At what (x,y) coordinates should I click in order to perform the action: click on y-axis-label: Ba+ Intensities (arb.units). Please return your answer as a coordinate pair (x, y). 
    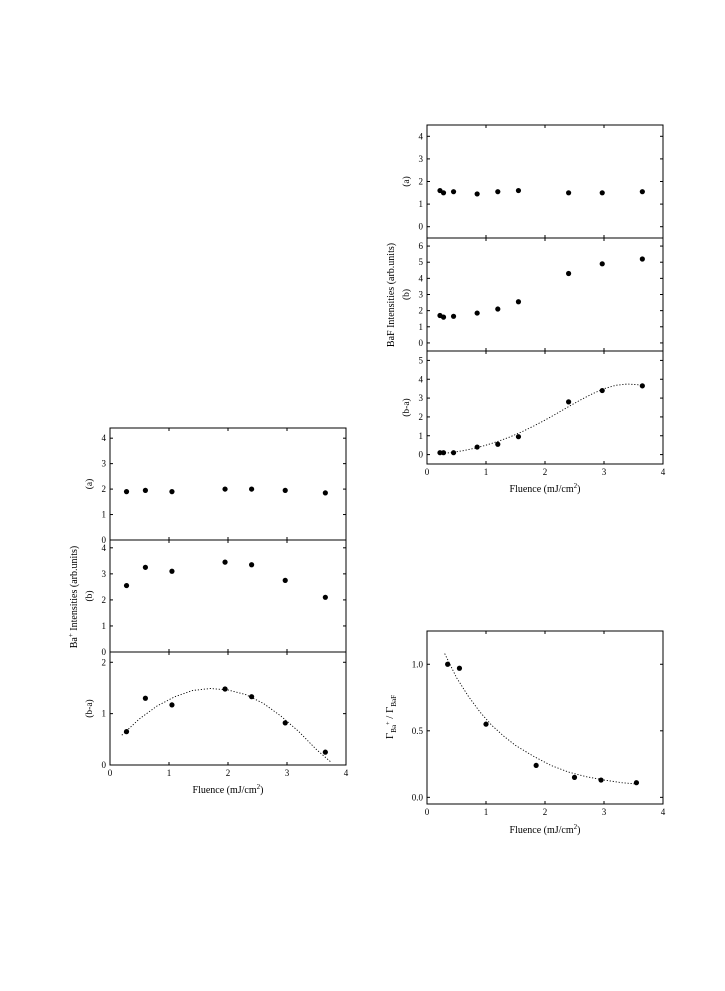
    Looking at the image, I should click on (73, 597).